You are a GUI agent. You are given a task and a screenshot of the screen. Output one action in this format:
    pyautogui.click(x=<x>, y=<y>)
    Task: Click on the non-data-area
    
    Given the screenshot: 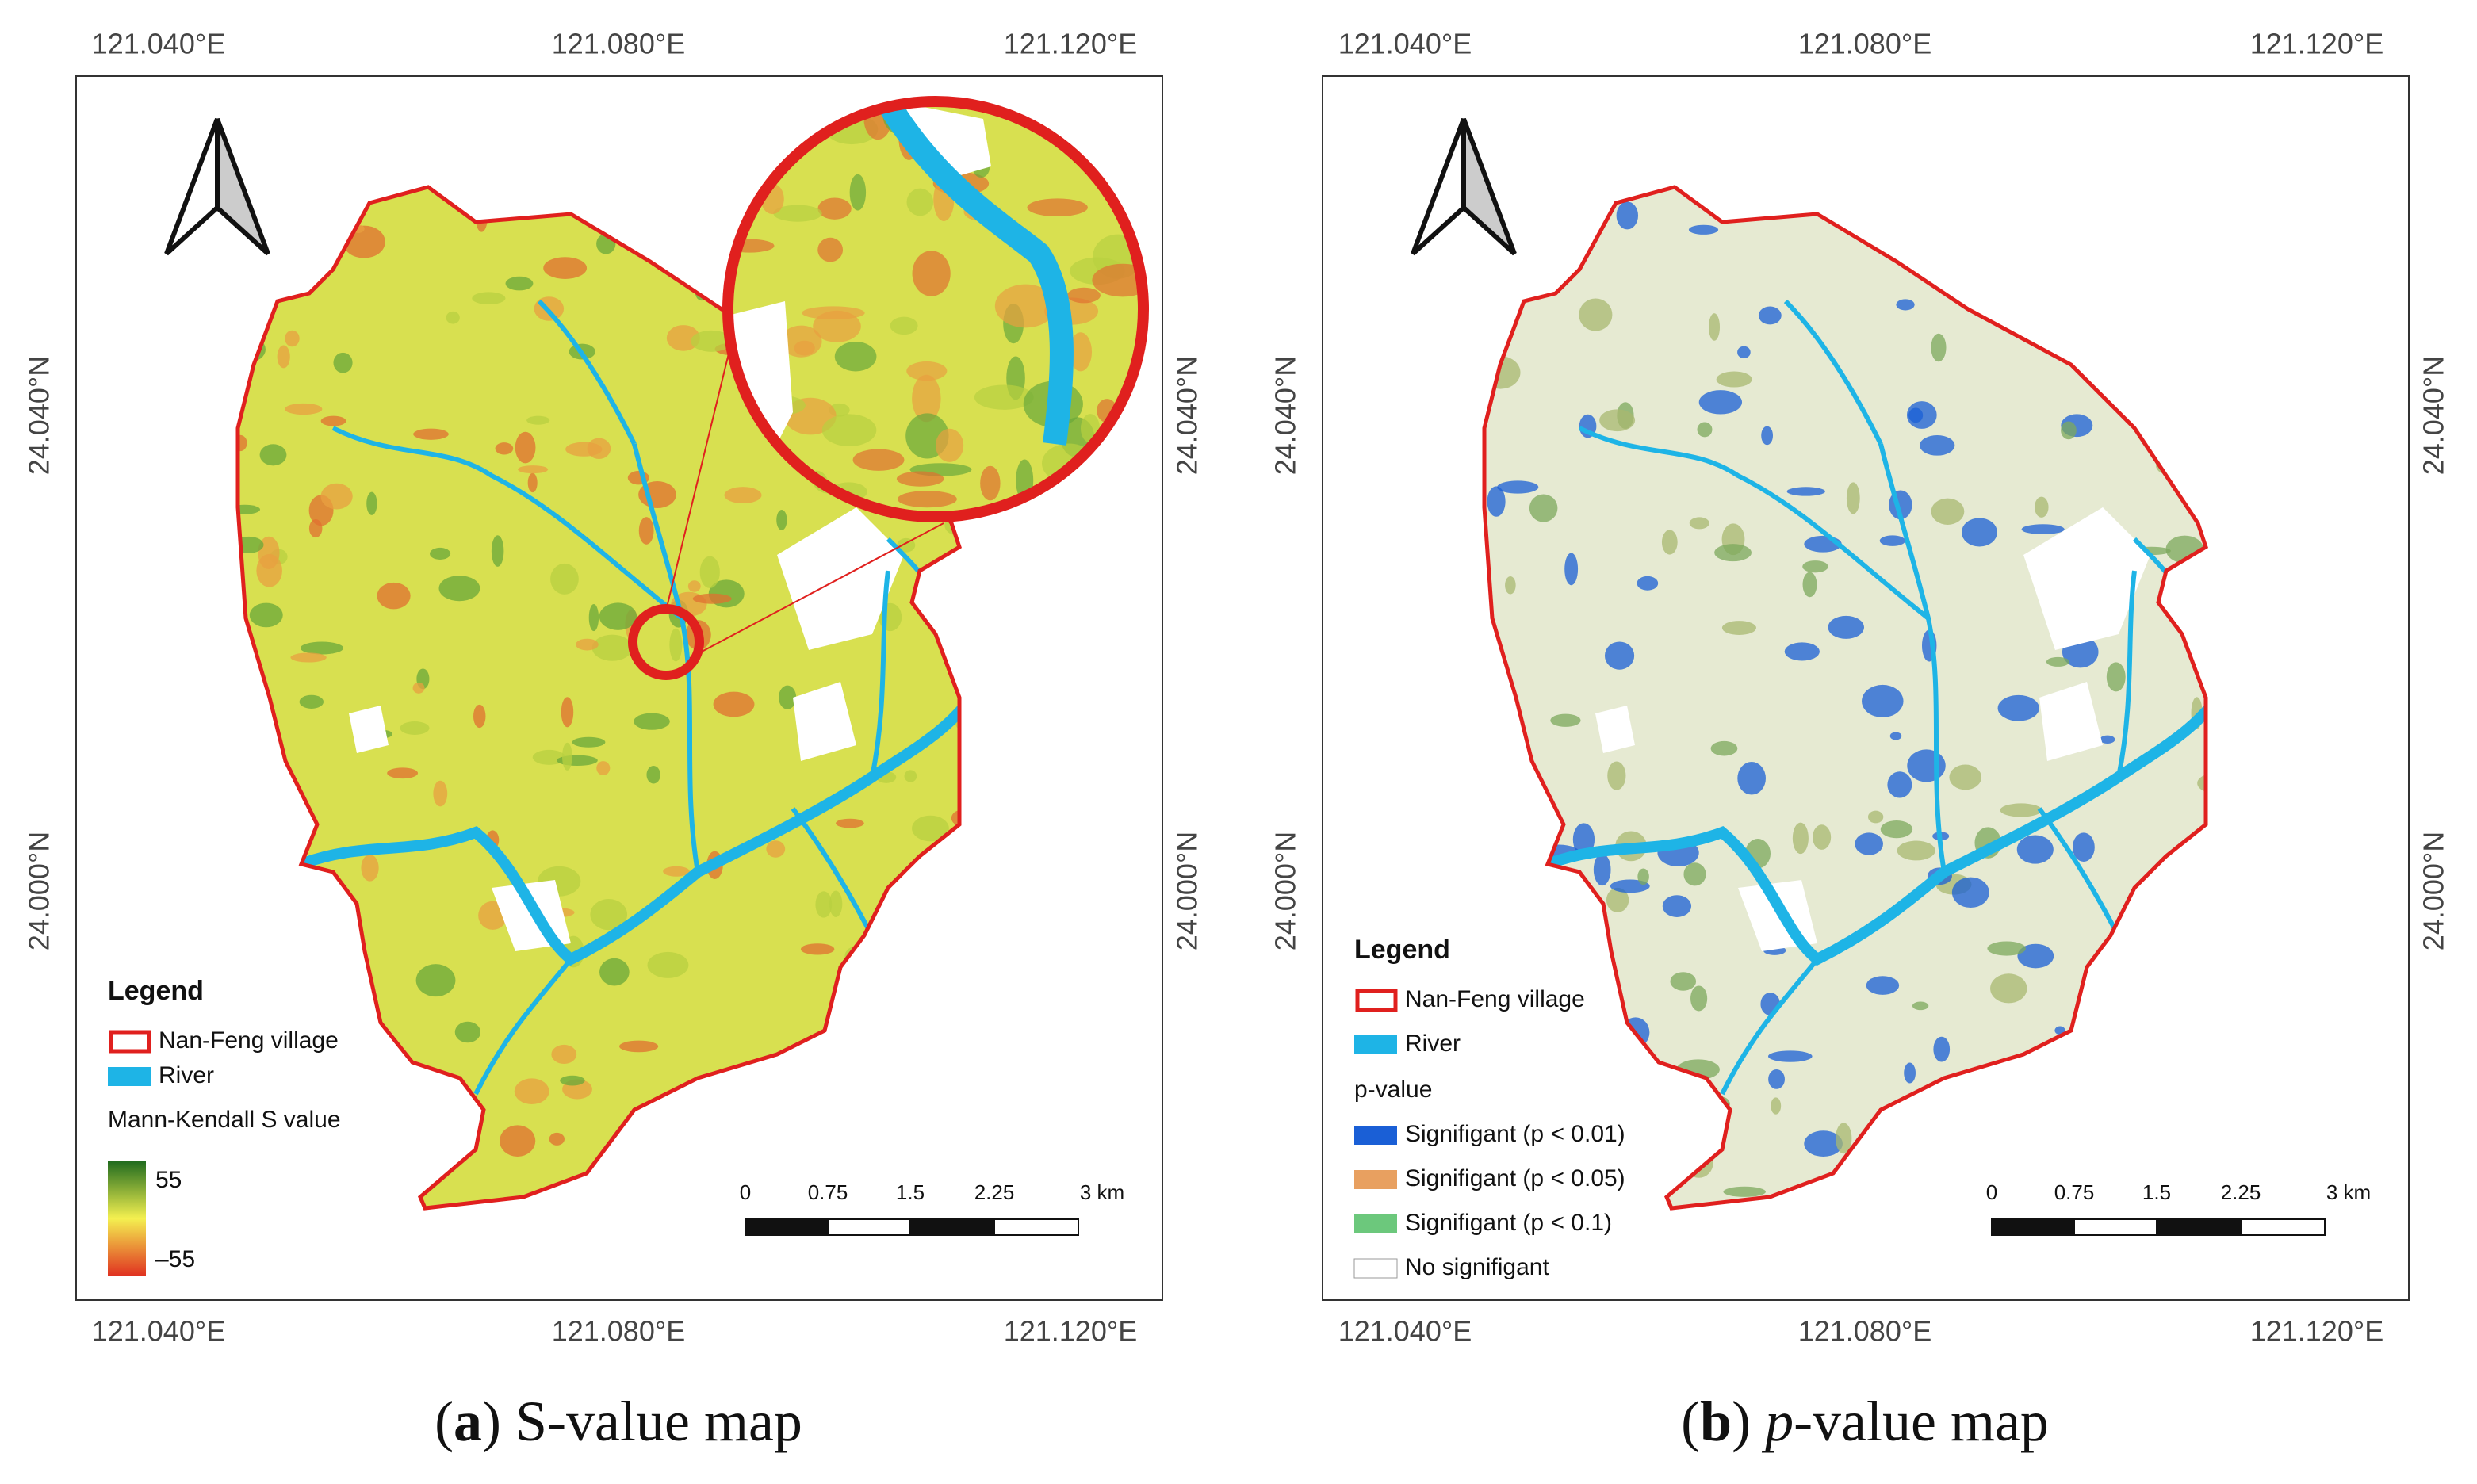 What is the action you would take?
    pyautogui.click(x=2071, y=721)
    